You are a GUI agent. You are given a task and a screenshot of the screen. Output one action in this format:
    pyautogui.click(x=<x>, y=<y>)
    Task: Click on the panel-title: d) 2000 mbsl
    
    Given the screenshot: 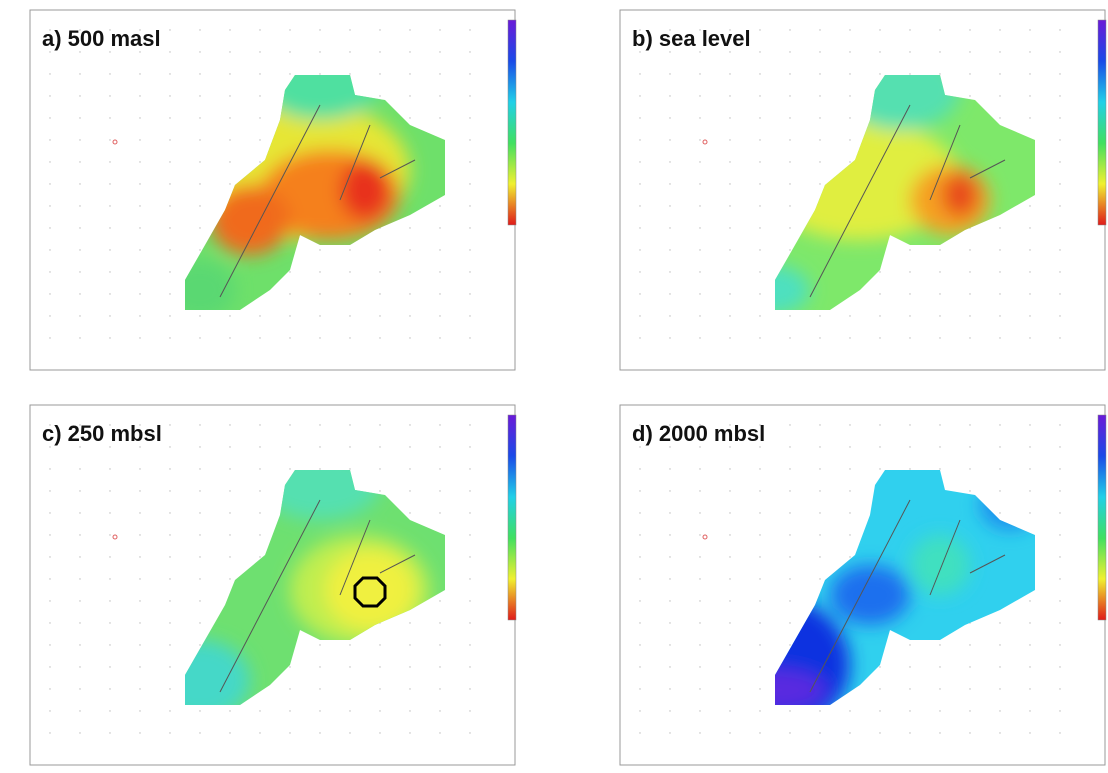 What is the action you would take?
    pyautogui.click(x=698, y=433)
    